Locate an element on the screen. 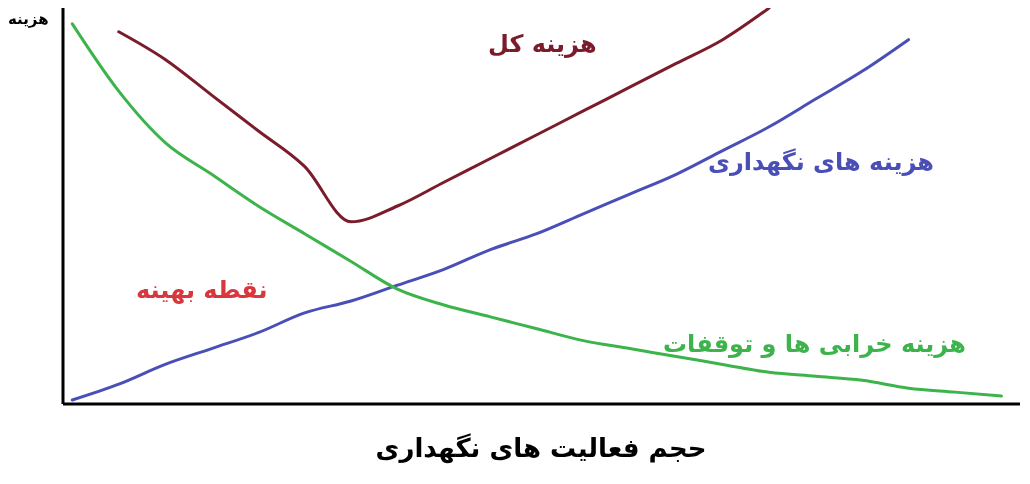  y-axis-title: هزینه is located at coordinates (28, 19).